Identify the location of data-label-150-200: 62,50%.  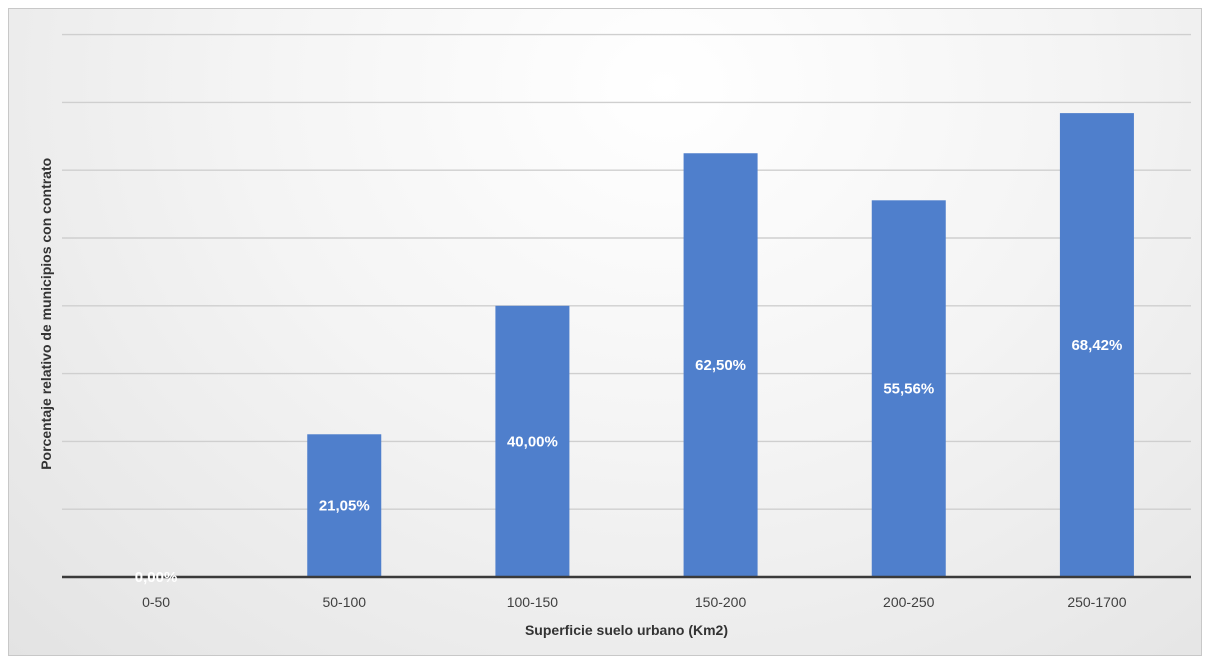
(720, 365).